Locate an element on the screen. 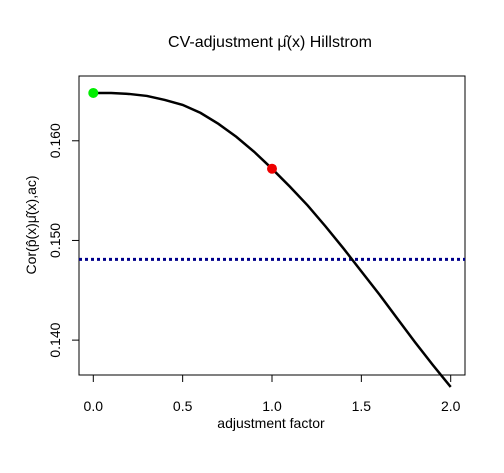 The width and height of the screenshot is (504, 473). y-axis-label: Cor(p̂(x)μ̂(x),ac) is located at coordinates (31, 224).